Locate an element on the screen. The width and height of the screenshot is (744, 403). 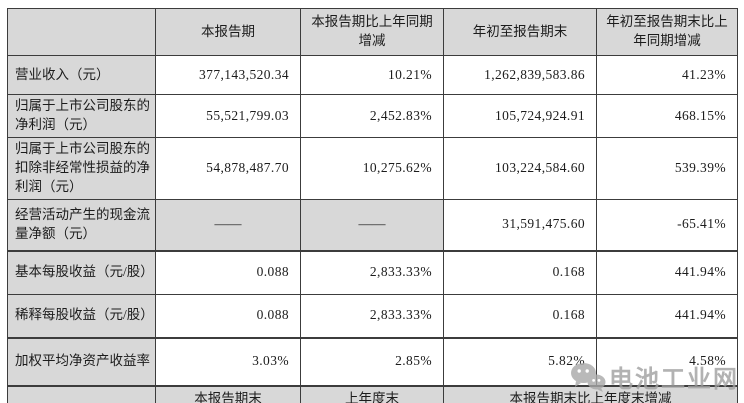
cell-revenue-yoy: 10.21% is located at coordinates (372, 75).